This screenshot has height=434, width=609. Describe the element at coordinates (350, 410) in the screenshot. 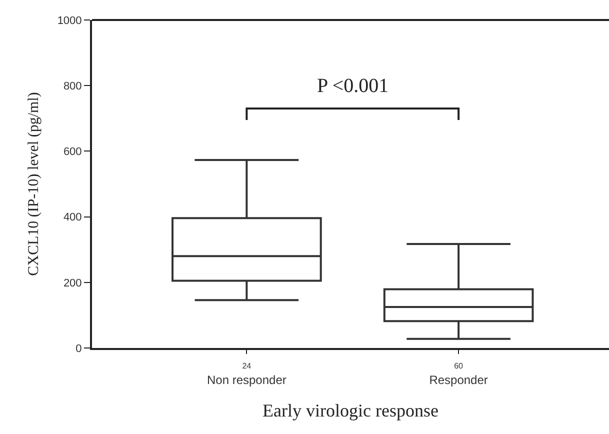

I see `x-axis-title: Early virologic response` at that location.